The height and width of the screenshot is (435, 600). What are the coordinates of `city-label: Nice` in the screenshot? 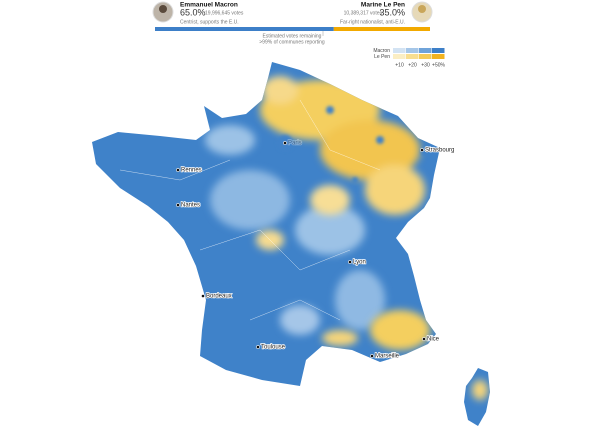 It's located at (433, 340).